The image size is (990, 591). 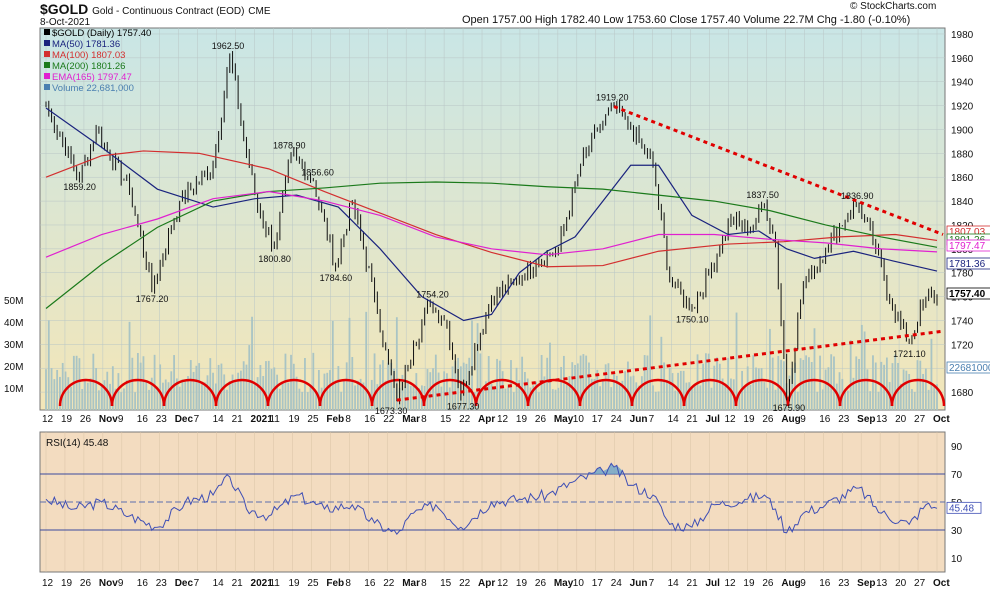 What do you see at coordinates (901, 419) in the screenshot?
I see `x-tick-label: 20` at bounding box center [901, 419].